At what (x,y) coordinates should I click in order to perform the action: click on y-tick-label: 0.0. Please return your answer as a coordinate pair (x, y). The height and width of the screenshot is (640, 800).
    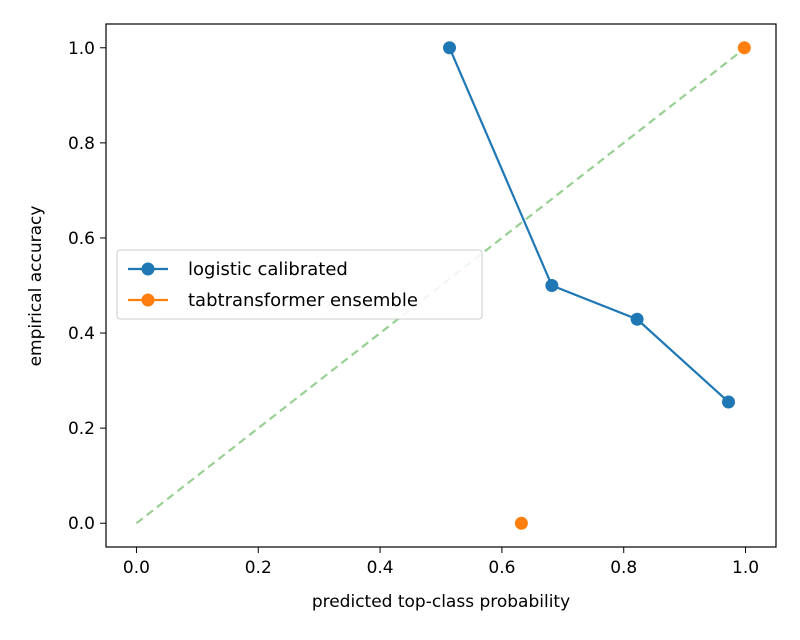
    Looking at the image, I should click on (81, 524).